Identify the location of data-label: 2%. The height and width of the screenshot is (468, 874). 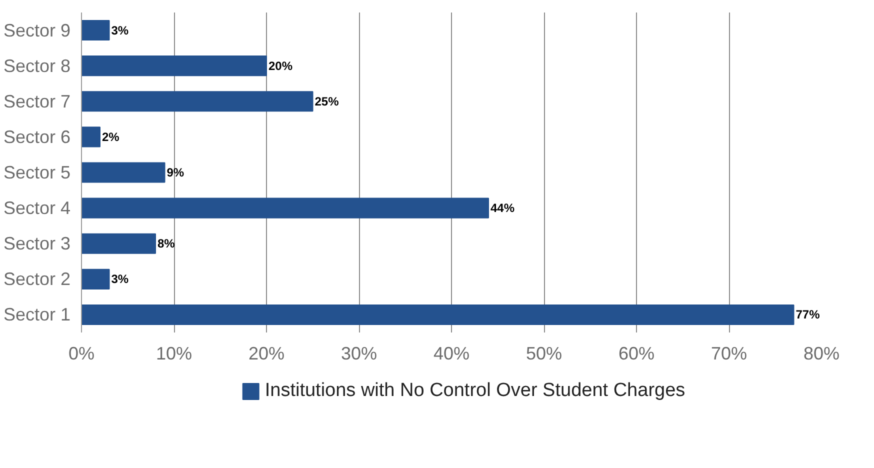
(111, 137).